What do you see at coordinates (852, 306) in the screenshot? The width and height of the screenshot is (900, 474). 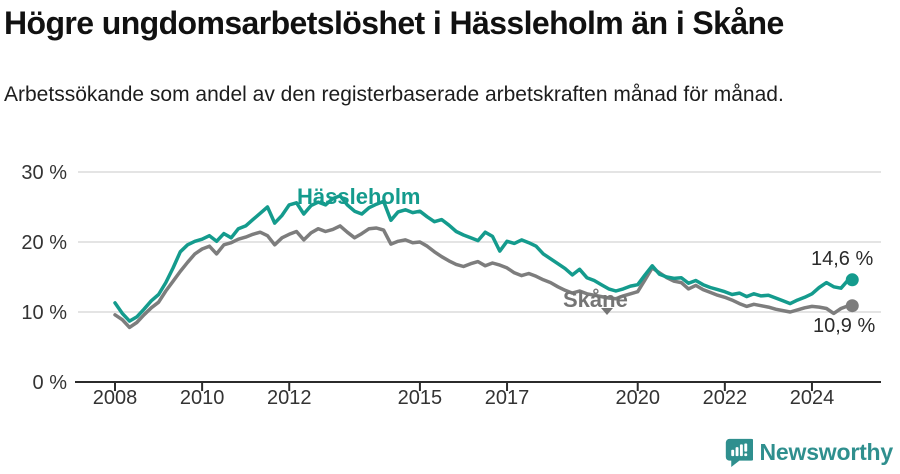 I see `endpoint-dot-skne` at bounding box center [852, 306].